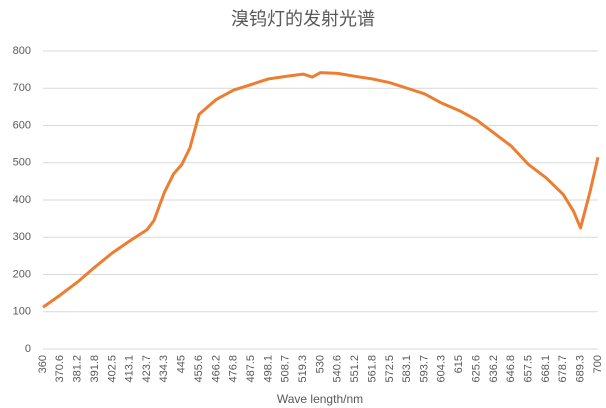 The height and width of the screenshot is (408, 606). What do you see at coordinates (286, 369) in the screenshot?
I see `x-tick-label: 508.7` at bounding box center [286, 369].